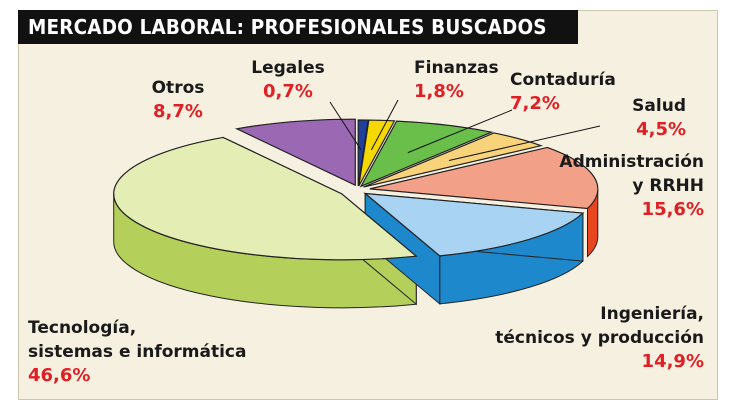 The width and height of the screenshot is (730, 410). Describe the element at coordinates (178, 88) in the screenshot. I see `slice-label: Otros` at that location.